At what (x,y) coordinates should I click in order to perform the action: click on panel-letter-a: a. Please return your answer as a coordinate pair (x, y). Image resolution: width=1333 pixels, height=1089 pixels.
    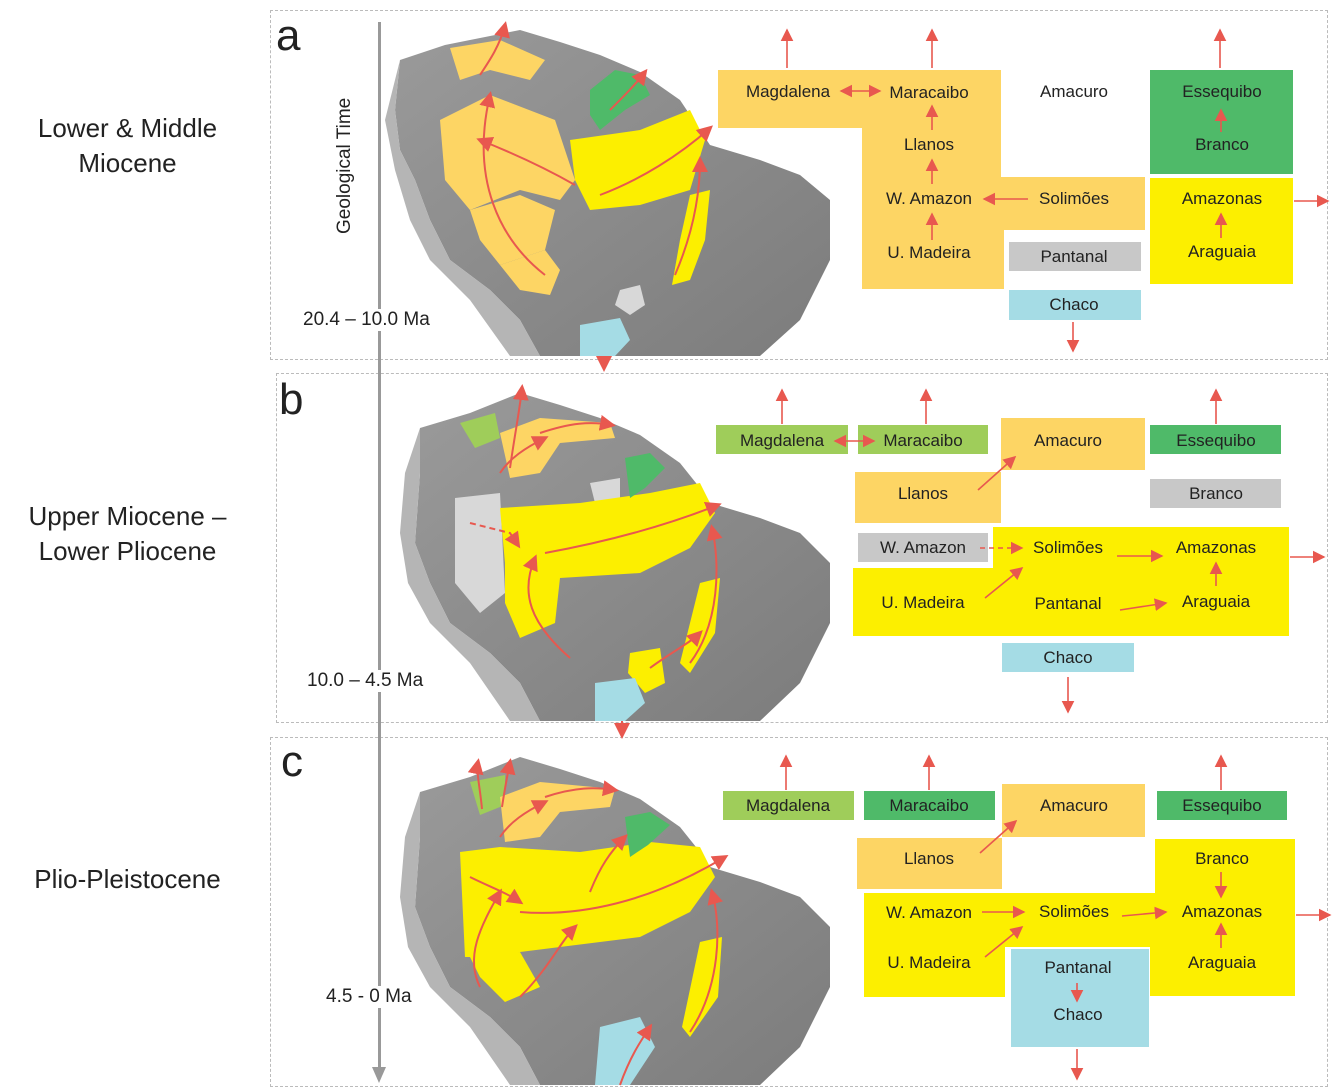
    Looking at the image, I should click on (288, 35).